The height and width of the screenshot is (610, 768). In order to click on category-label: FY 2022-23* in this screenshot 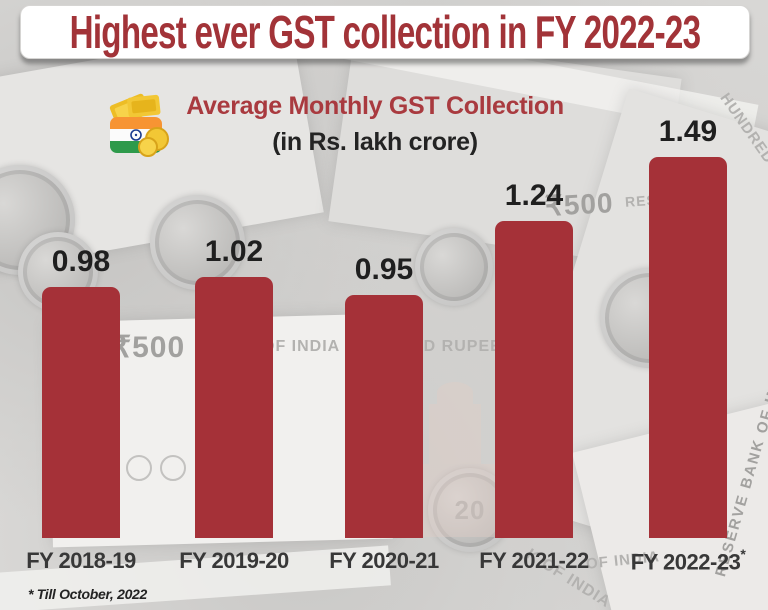, I will do `click(688, 560)`.